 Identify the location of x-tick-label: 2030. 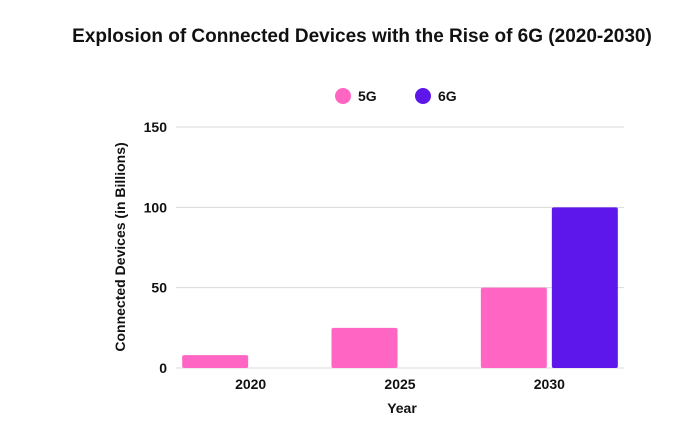
(549, 384).